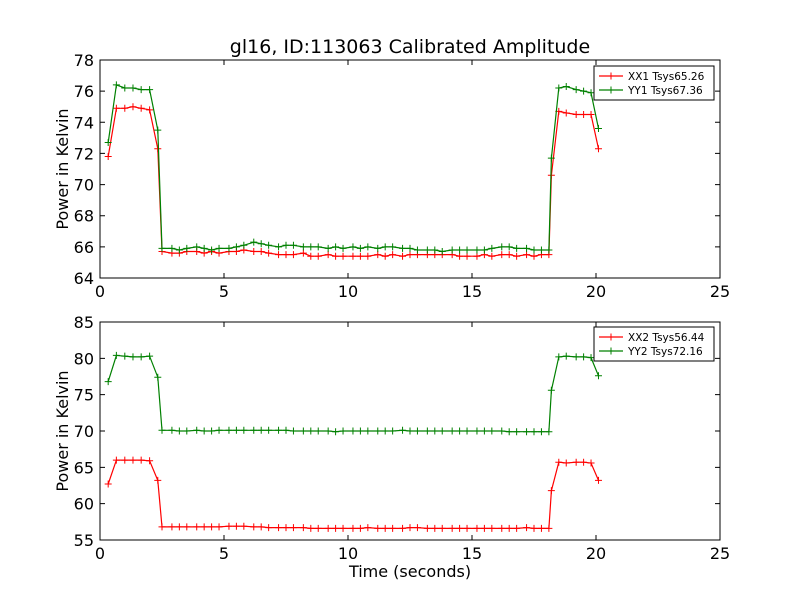  Describe the element at coordinates (84, 60) in the screenshot. I see `y-tick-label: 78` at that location.